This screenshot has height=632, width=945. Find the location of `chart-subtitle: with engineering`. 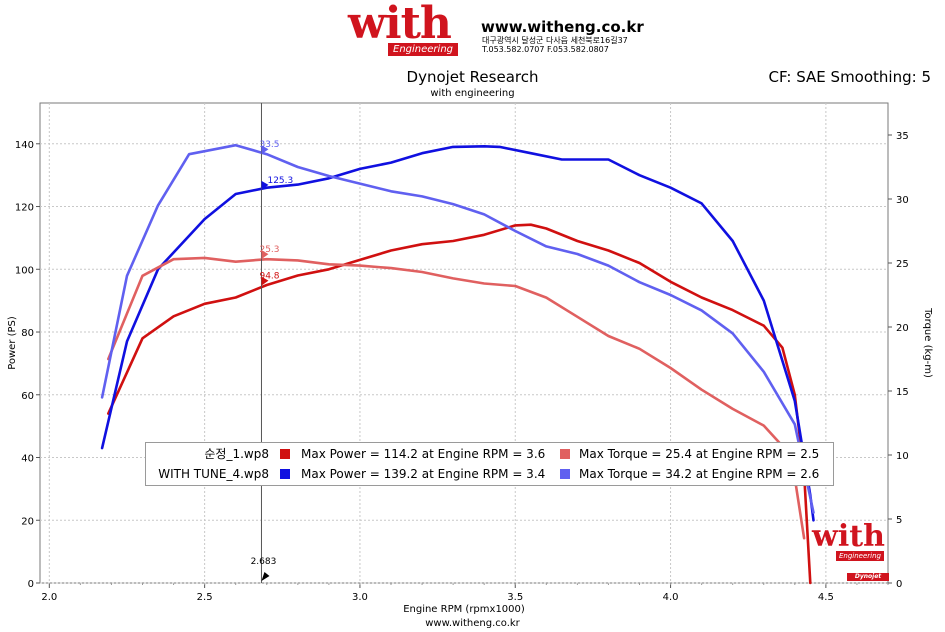

chart-subtitle: with engineering is located at coordinates (472, 93).